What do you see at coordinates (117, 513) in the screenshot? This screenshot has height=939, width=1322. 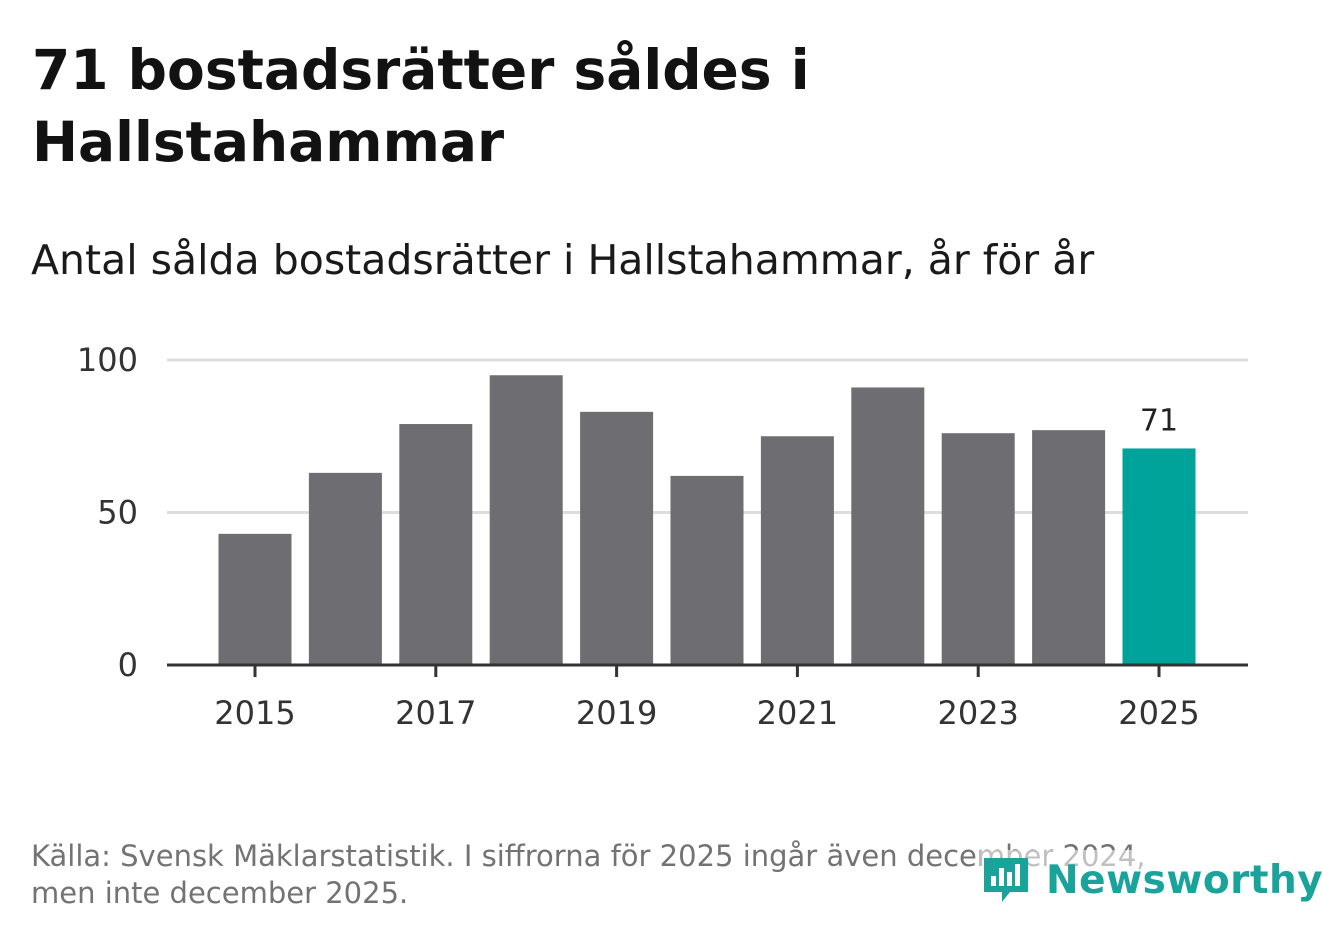 I see `y-tick-label-50: 50` at bounding box center [117, 513].